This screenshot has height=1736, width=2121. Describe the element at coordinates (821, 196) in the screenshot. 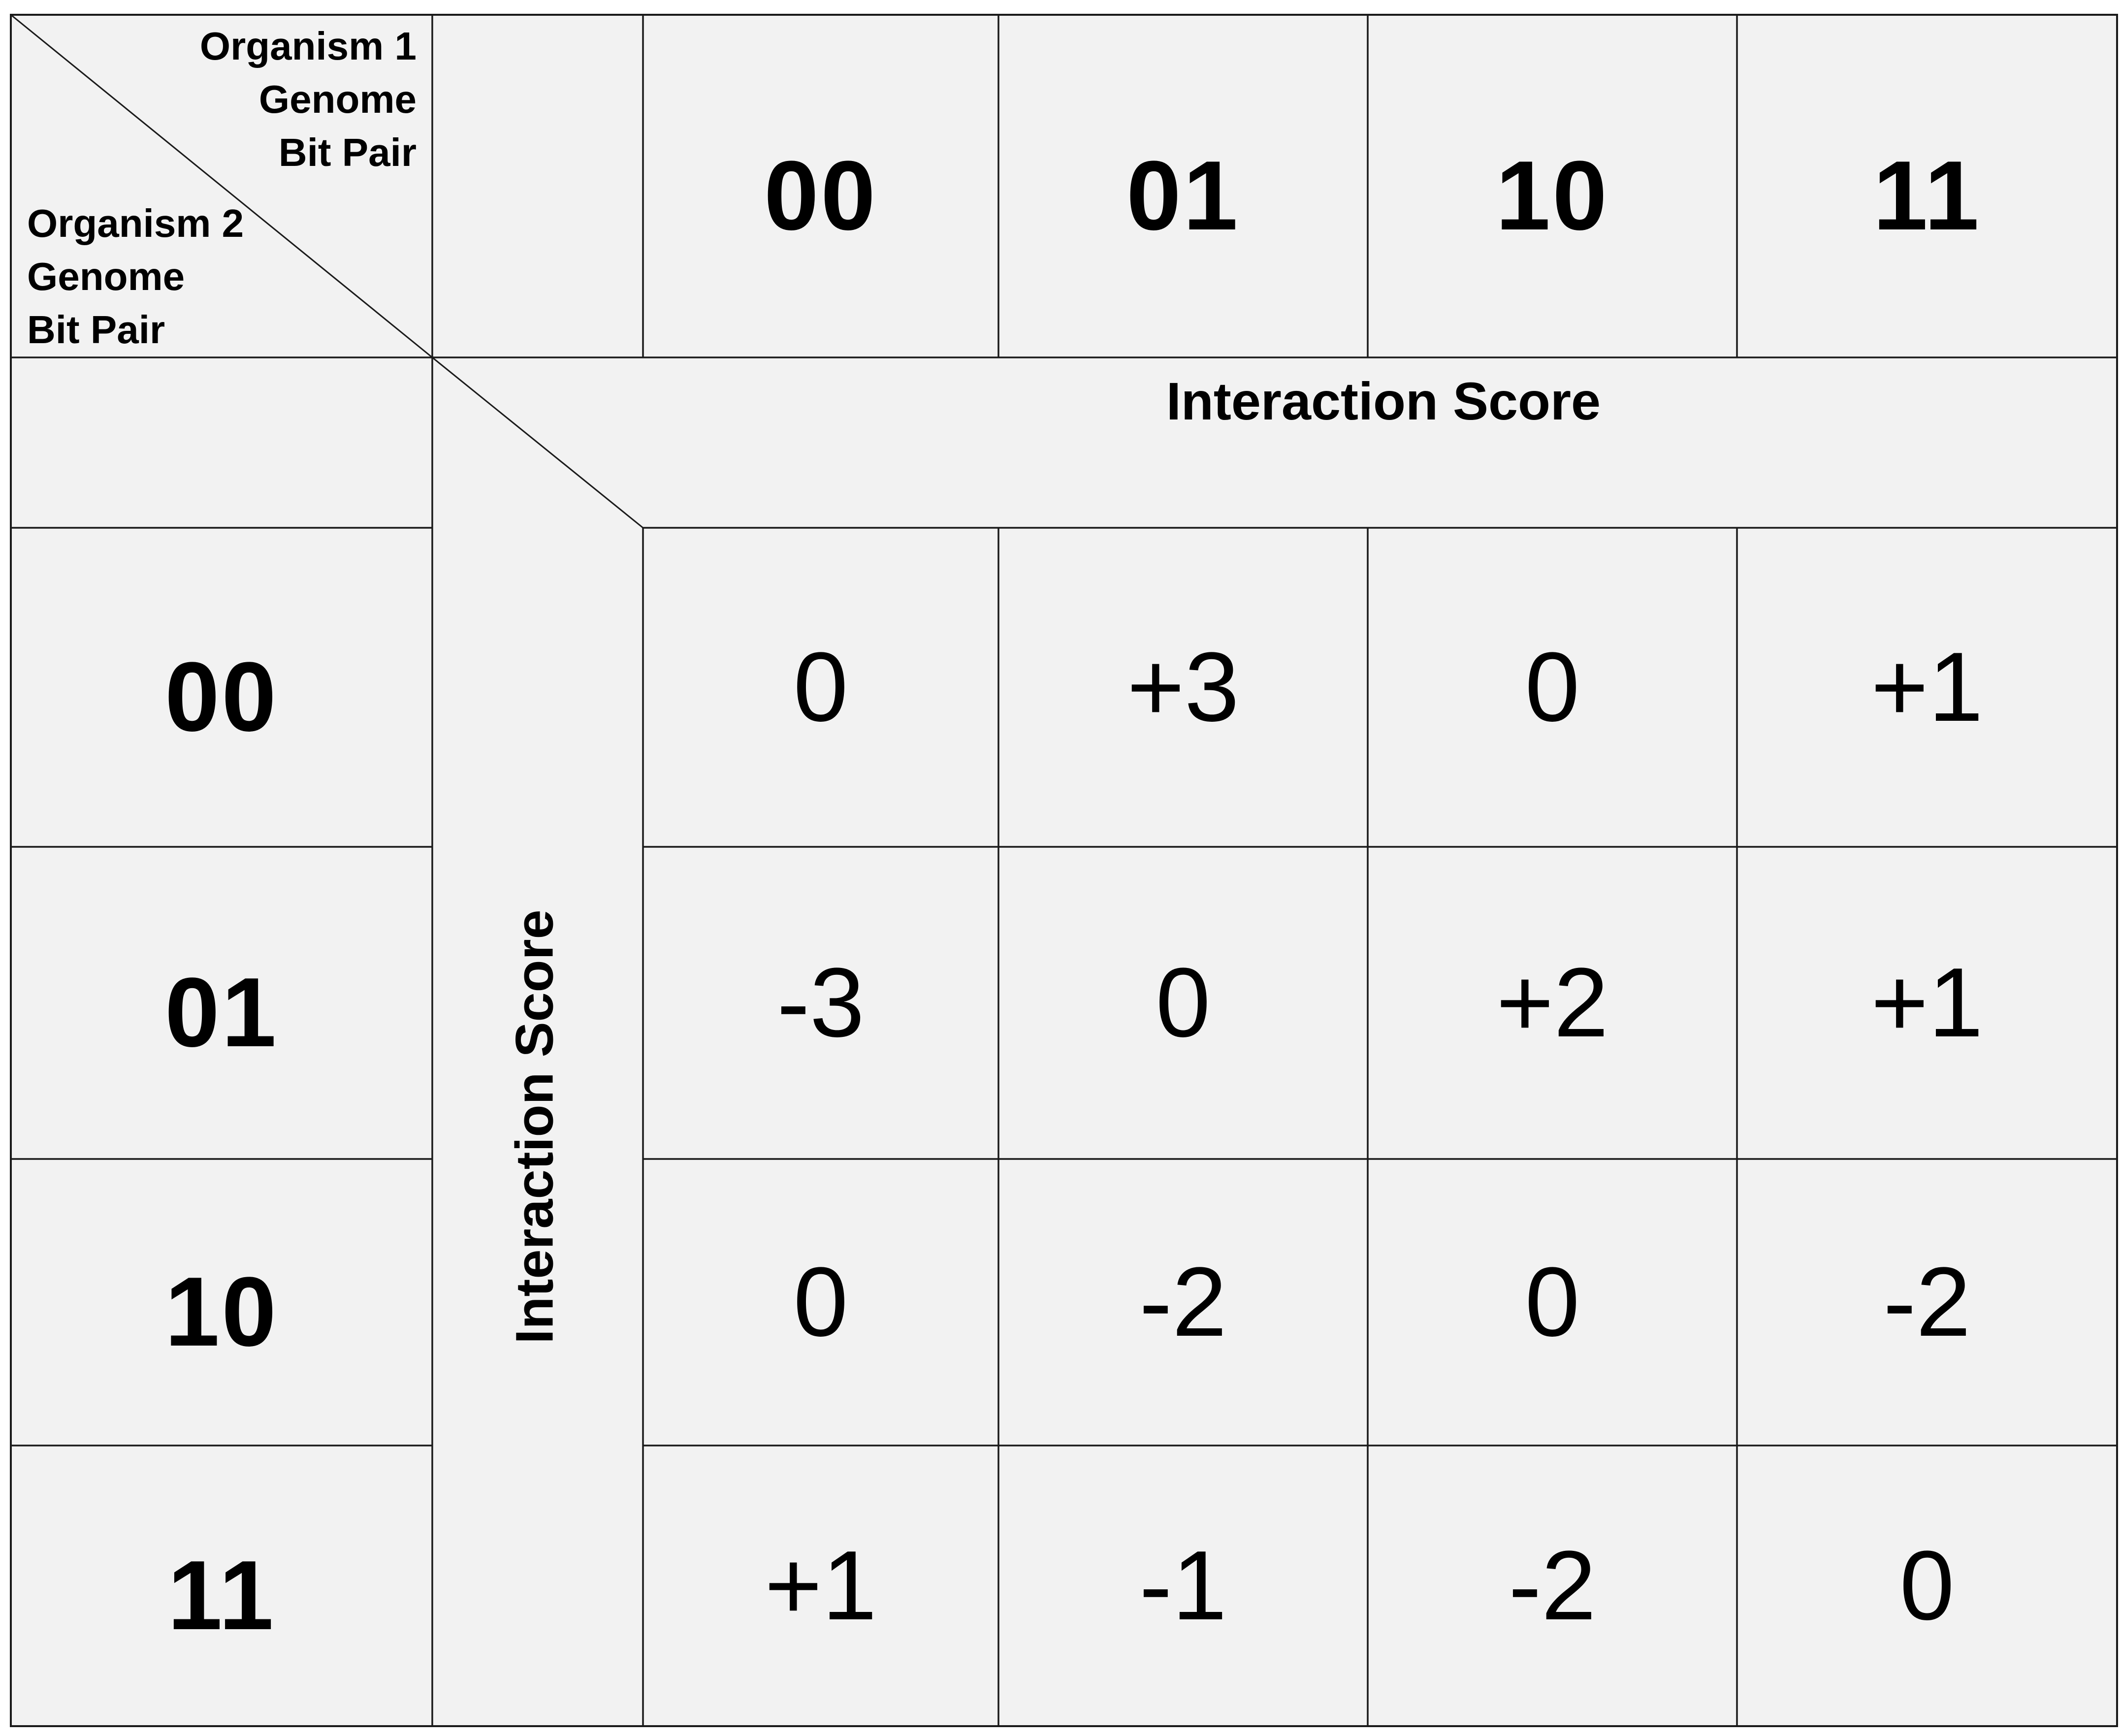

I see `column-header-00: 00` at that location.